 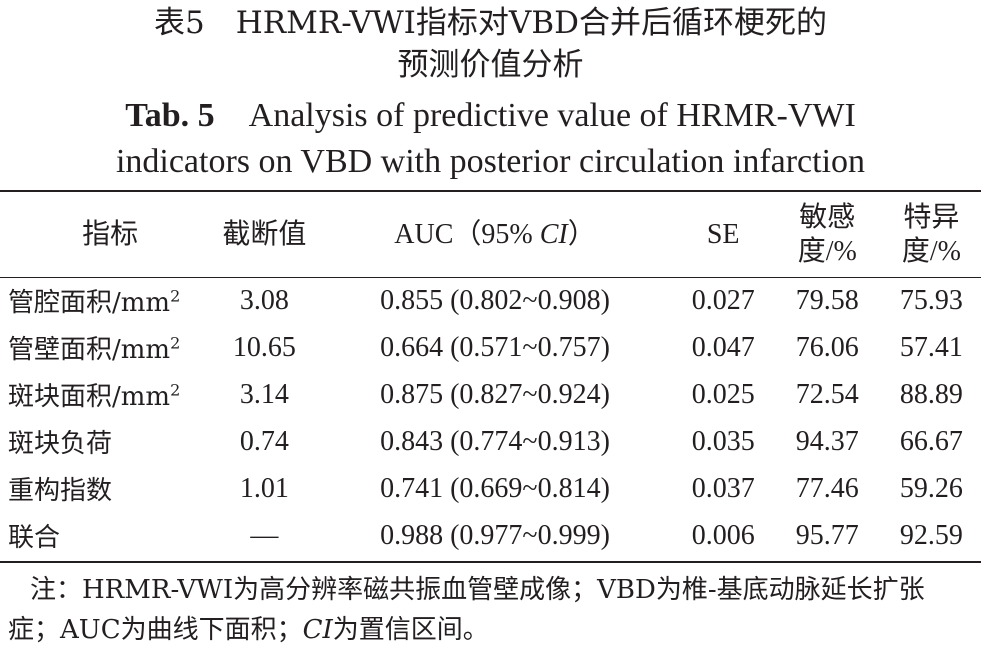 What do you see at coordinates (490, 277) in the screenshot?
I see `table-header-rule` at bounding box center [490, 277].